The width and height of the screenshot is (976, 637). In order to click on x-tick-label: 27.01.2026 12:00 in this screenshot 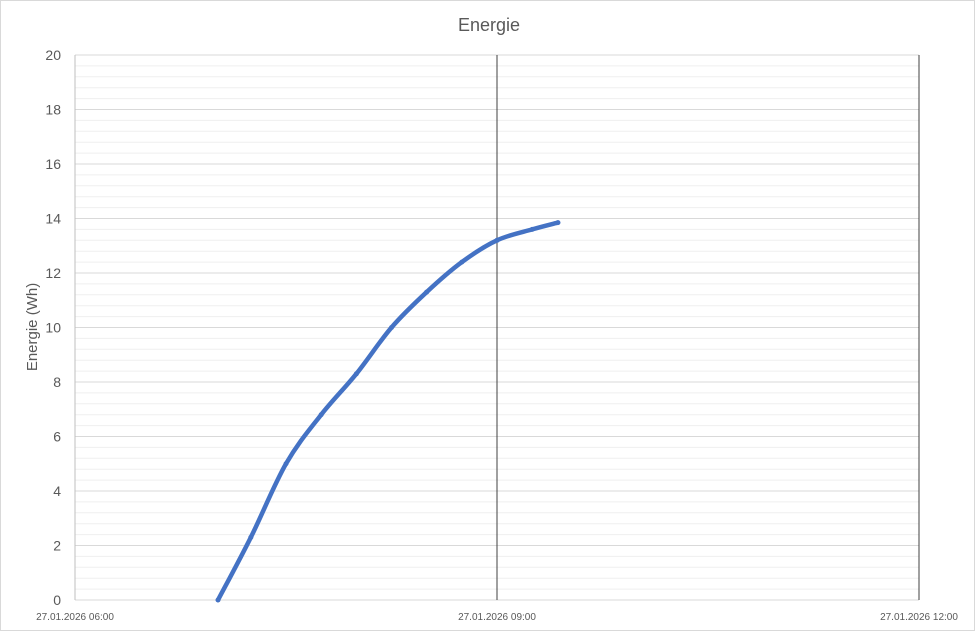, I will do `click(919, 617)`.